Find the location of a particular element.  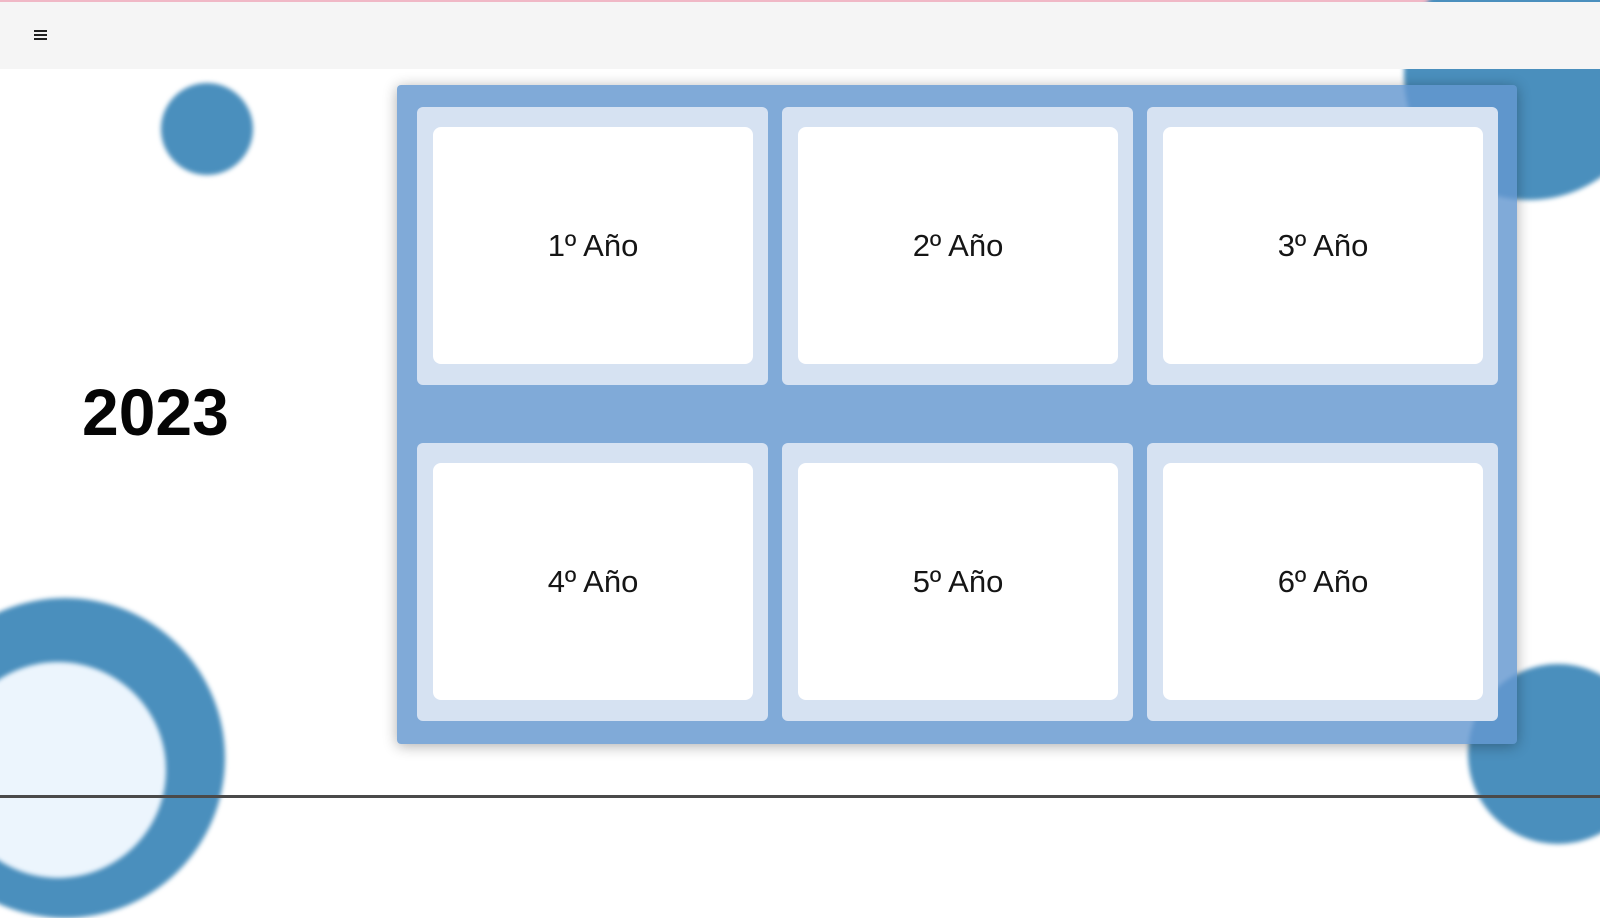

year-card-6: 6º Año is located at coordinates (1322, 582).